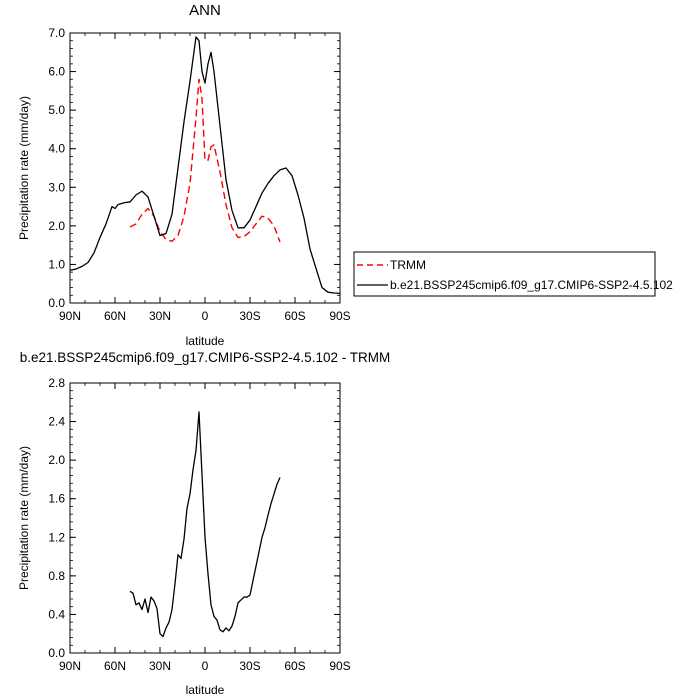 This screenshot has width=700, height=700. What do you see at coordinates (205, 160) in the screenshot?
I see `c0-series-trmm-line` at bounding box center [205, 160].